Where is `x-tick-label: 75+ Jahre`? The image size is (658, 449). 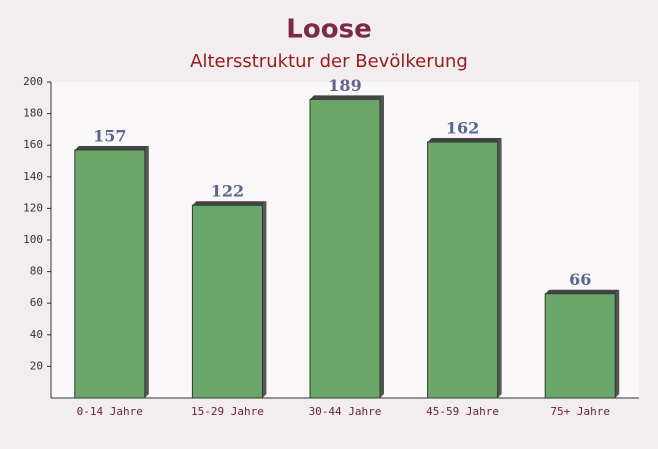 x-tick-label: 75+ Jahre is located at coordinates (580, 411).